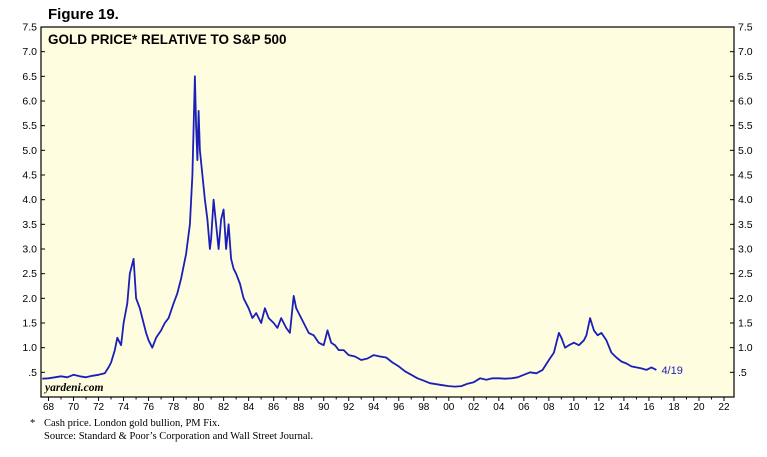 This screenshot has height=457, width=767. What do you see at coordinates (745, 274) in the screenshot?
I see `y-tick-label-right: 2.5` at bounding box center [745, 274].